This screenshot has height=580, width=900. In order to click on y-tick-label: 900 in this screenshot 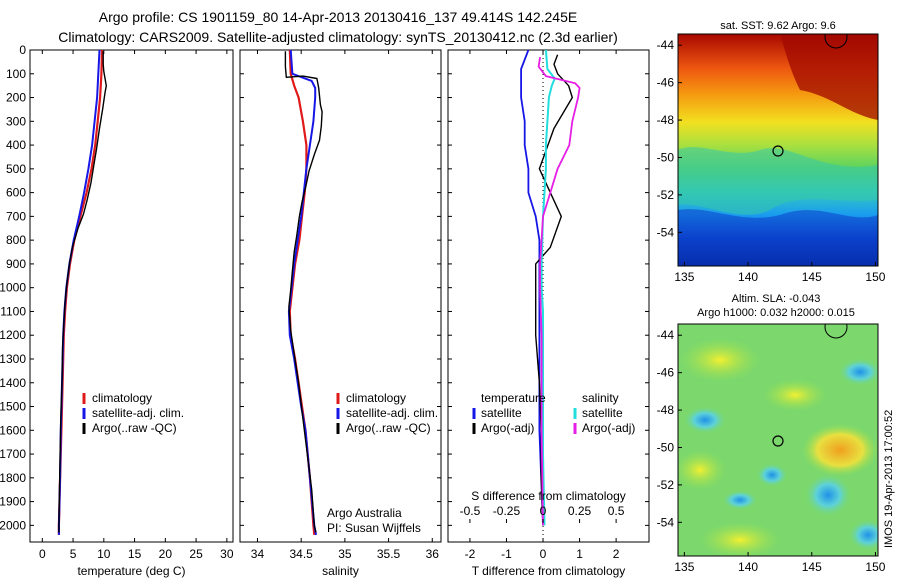, I will do `click(16, 264)`.